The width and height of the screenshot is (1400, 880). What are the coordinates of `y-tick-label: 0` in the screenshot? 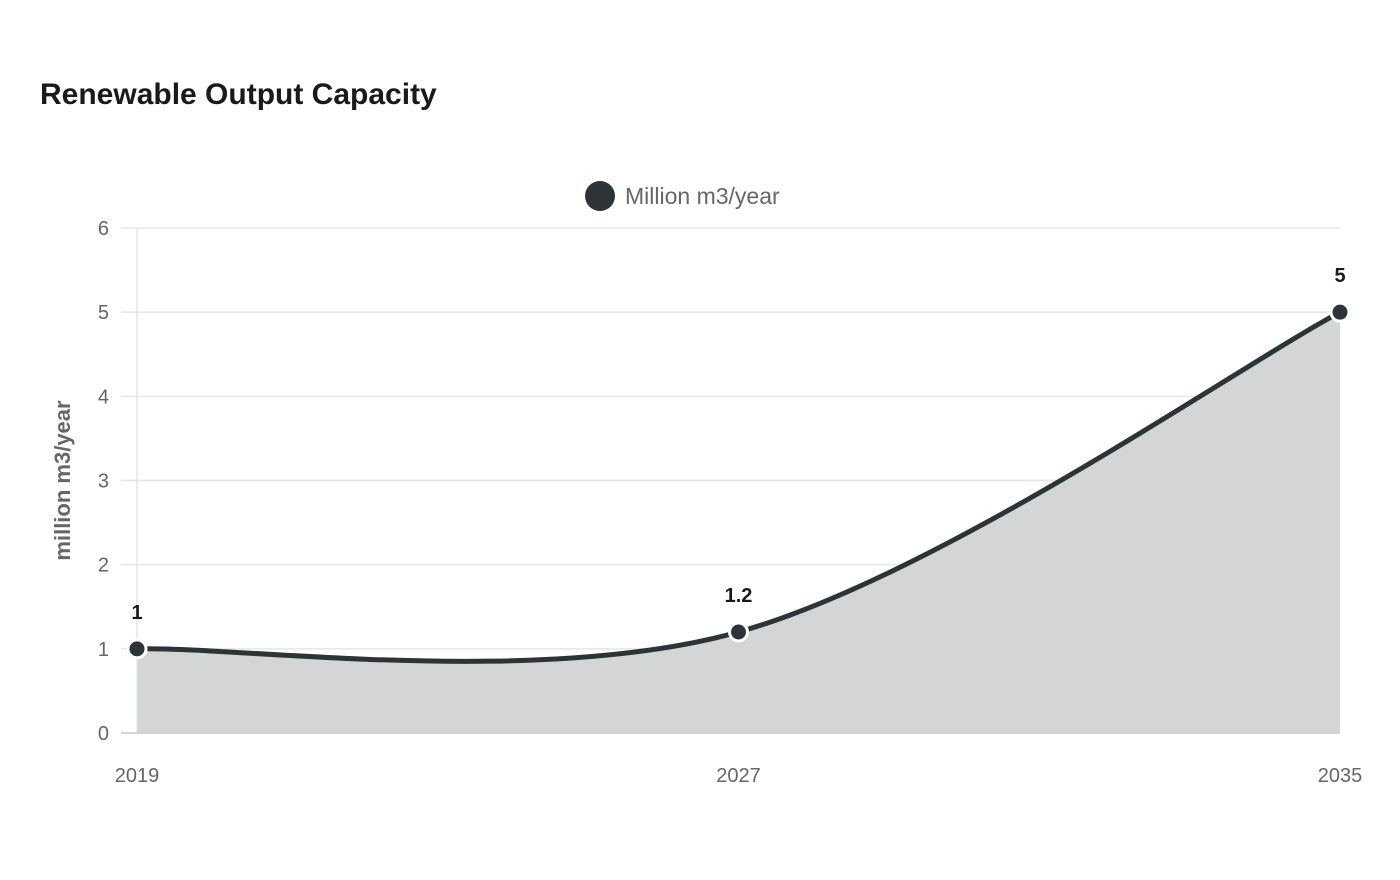 It's located at (103, 734).